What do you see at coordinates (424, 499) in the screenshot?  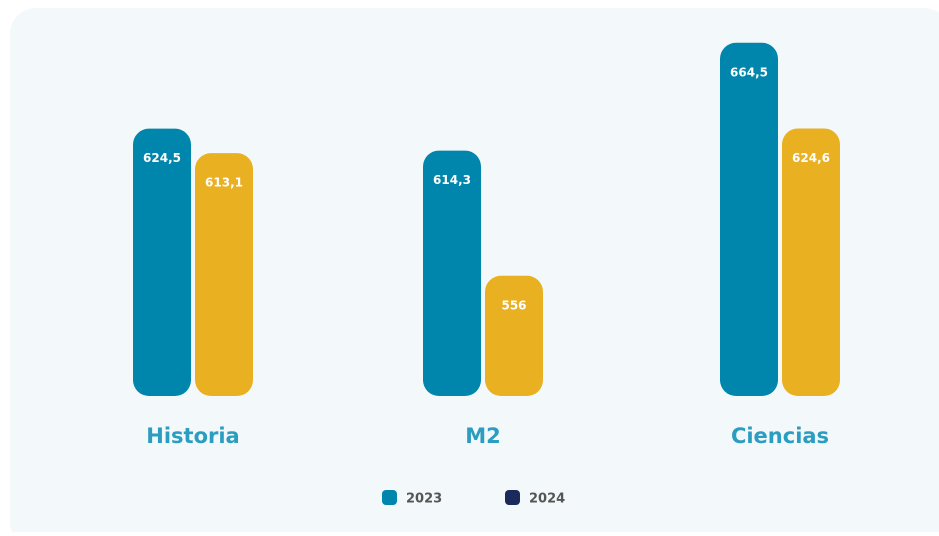 I see `legend-label: 2023` at bounding box center [424, 499].